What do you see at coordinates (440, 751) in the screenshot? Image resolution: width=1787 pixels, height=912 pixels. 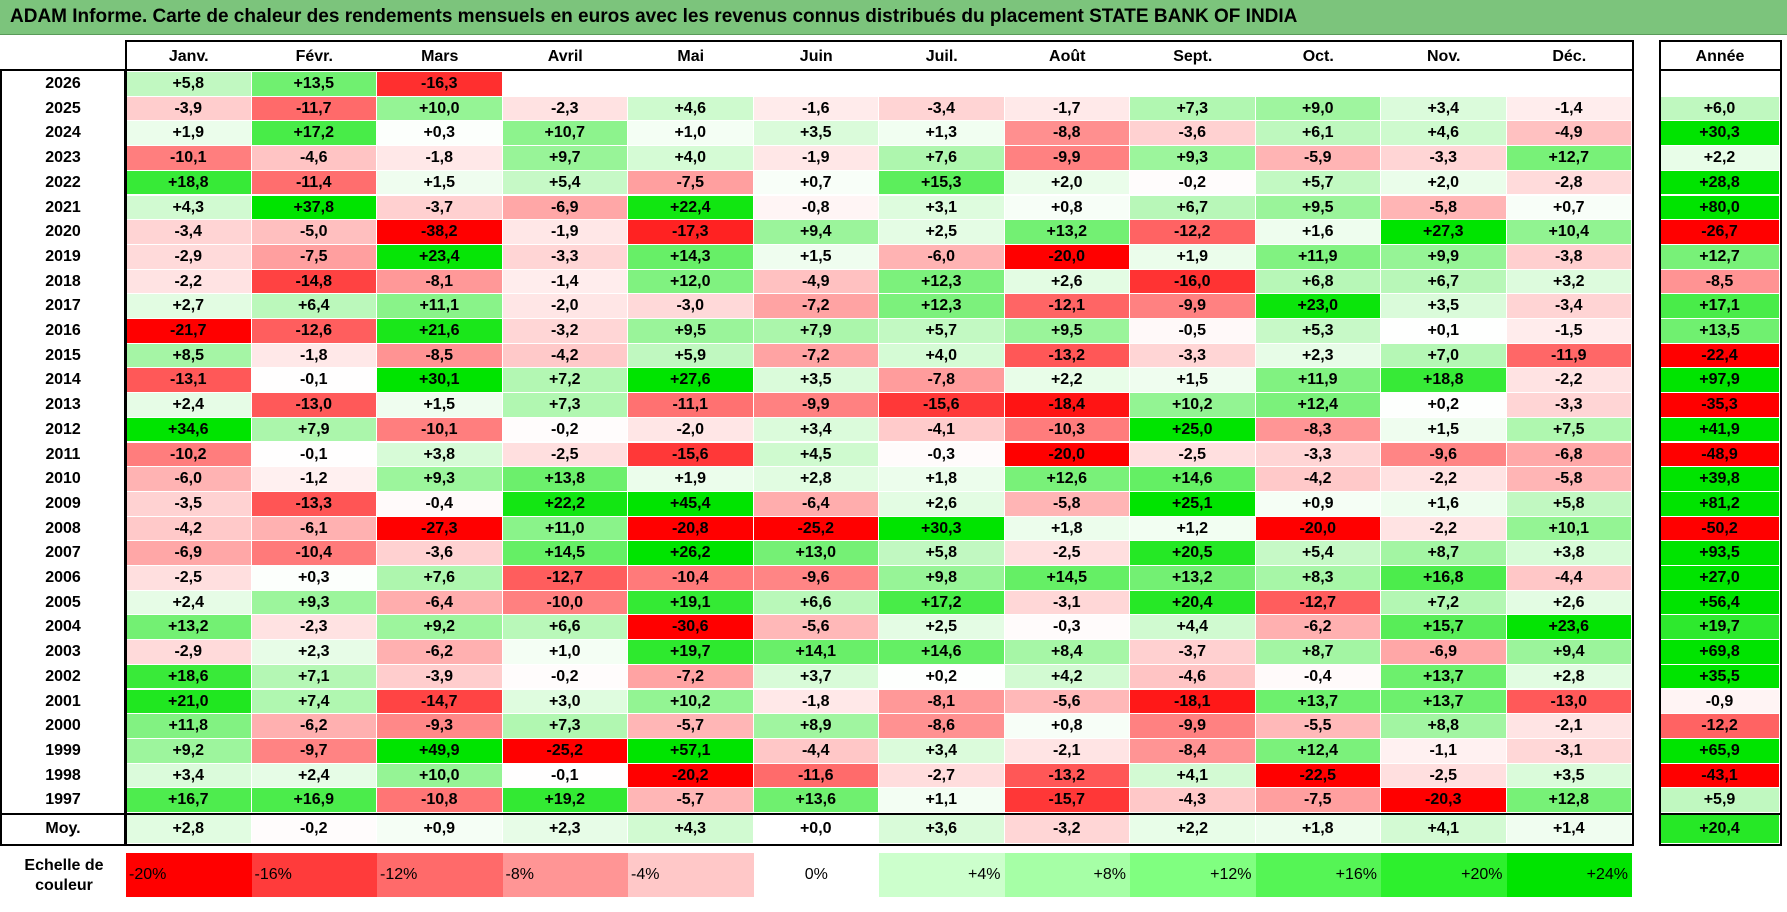 I see `heatmap-cell: +49,9` at bounding box center [440, 751].